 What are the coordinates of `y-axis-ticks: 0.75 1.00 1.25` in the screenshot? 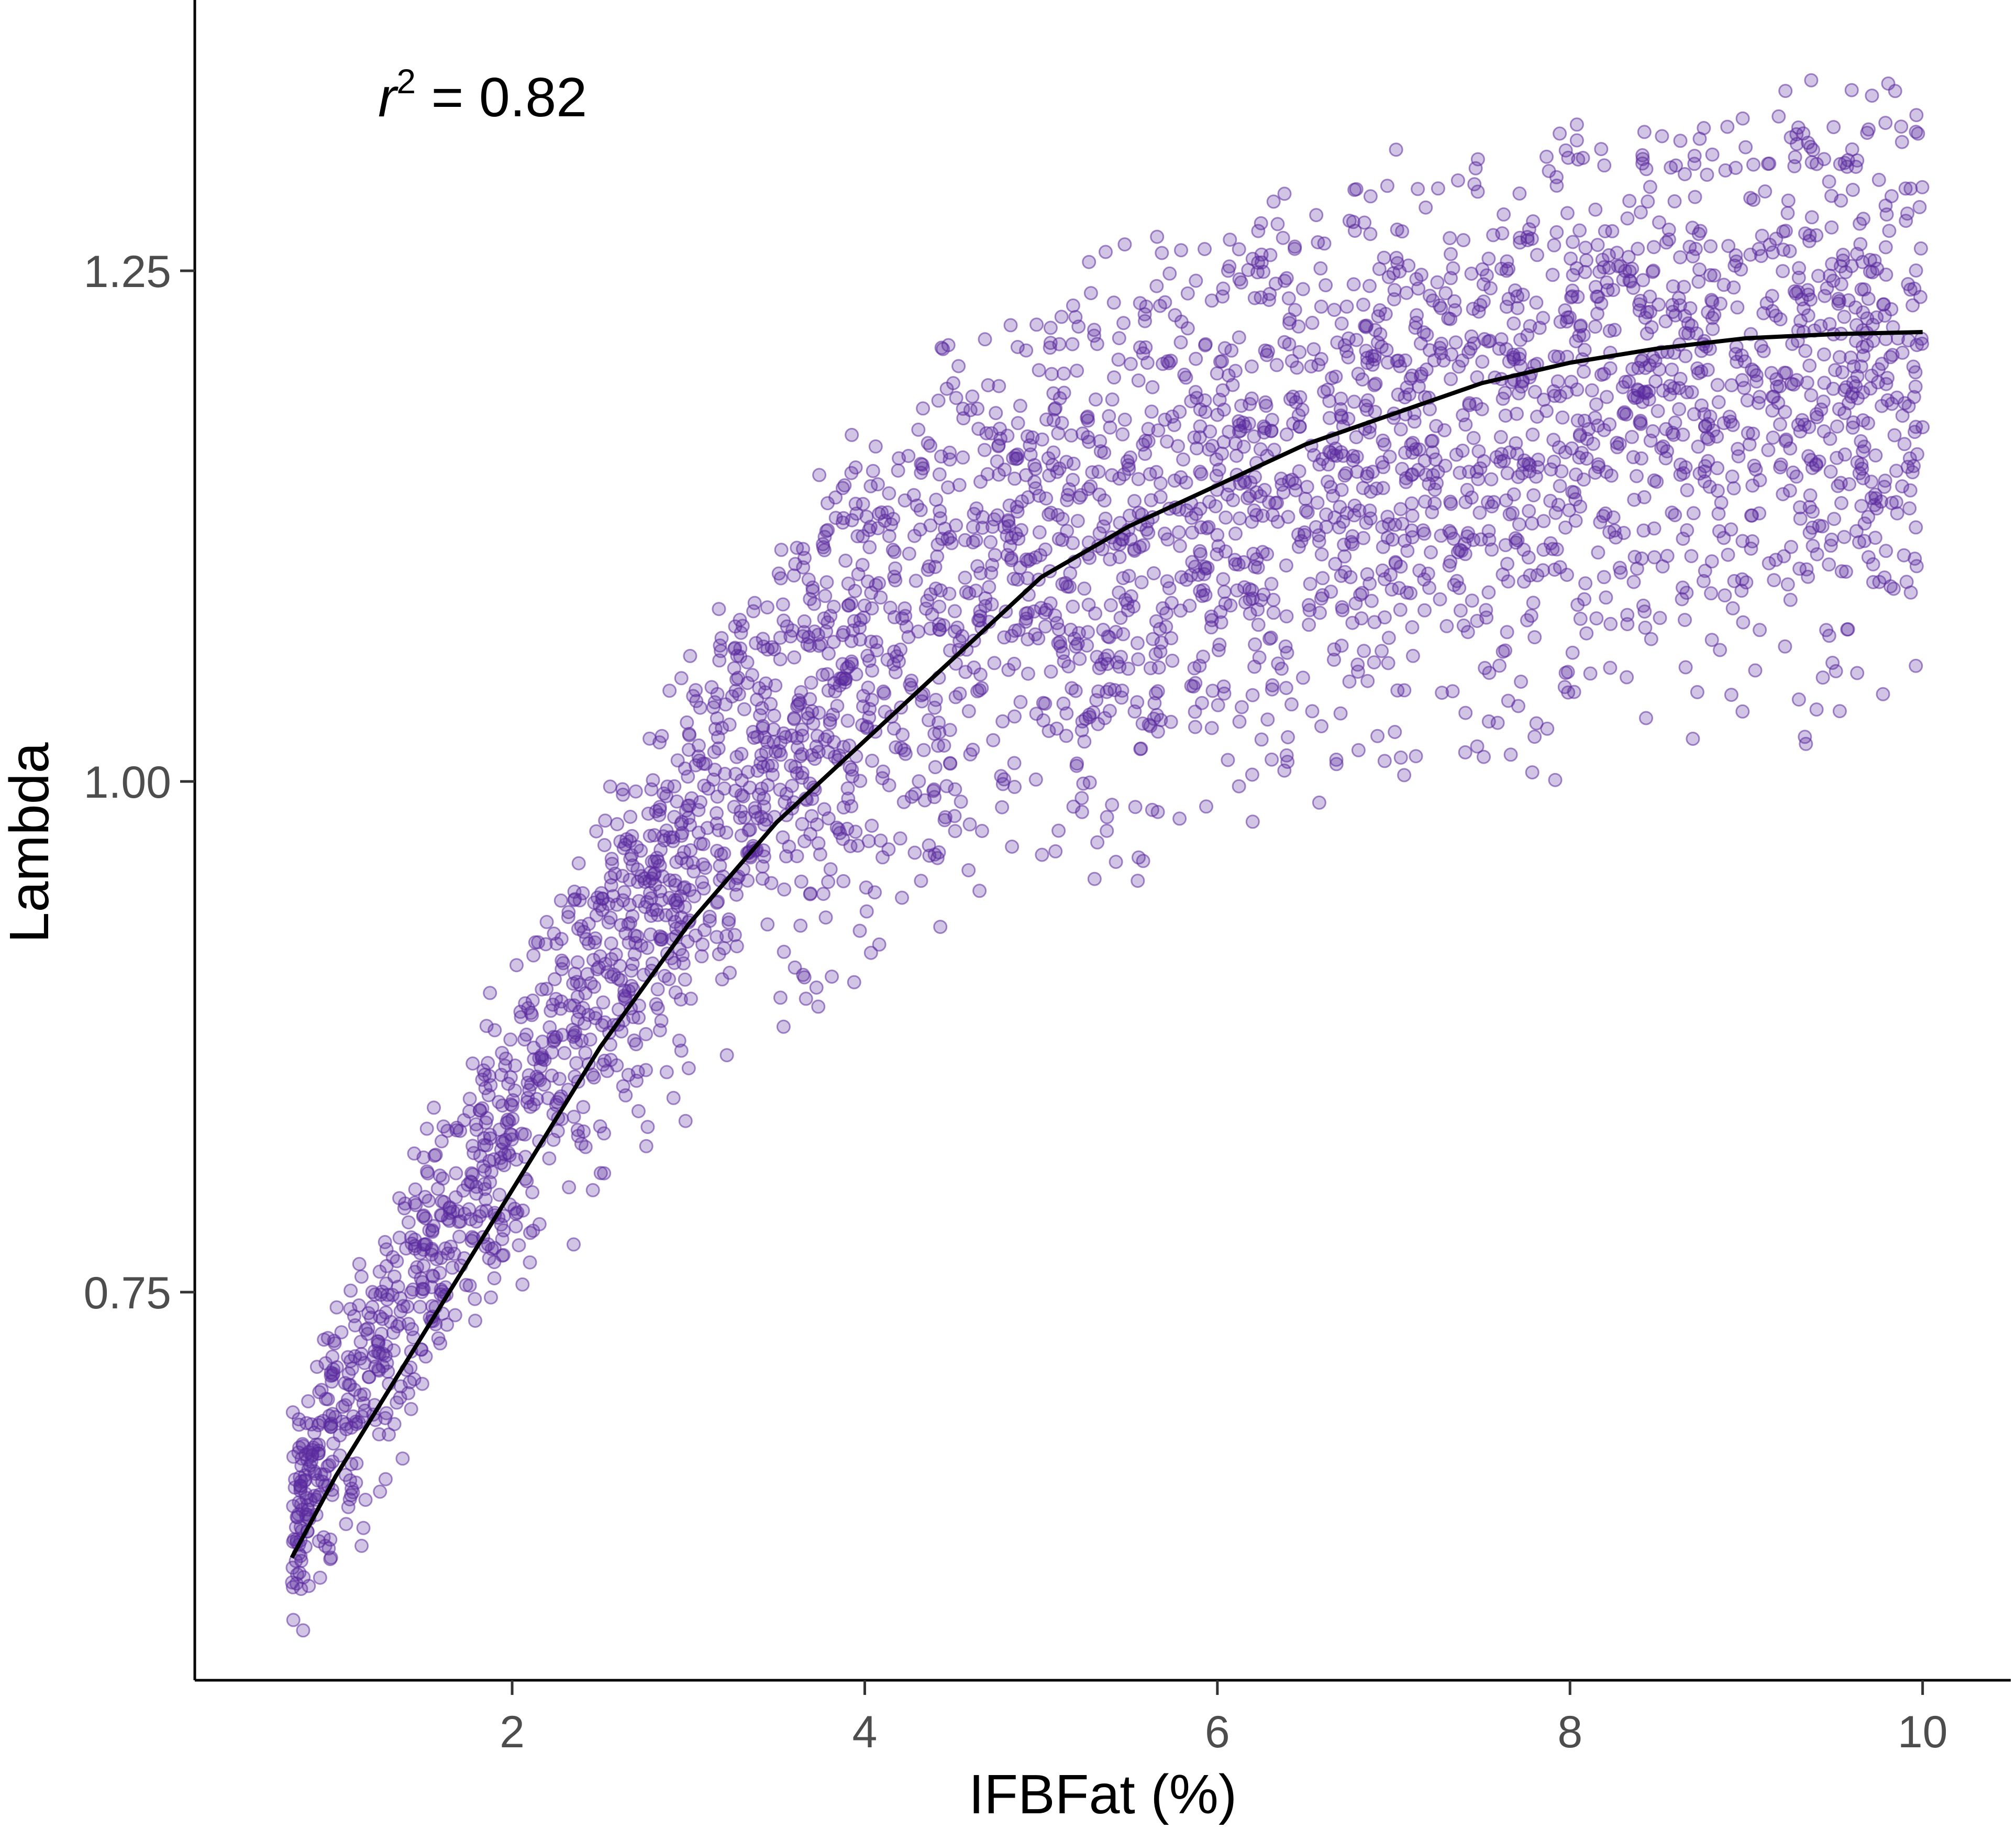 It's located at (139, 782).